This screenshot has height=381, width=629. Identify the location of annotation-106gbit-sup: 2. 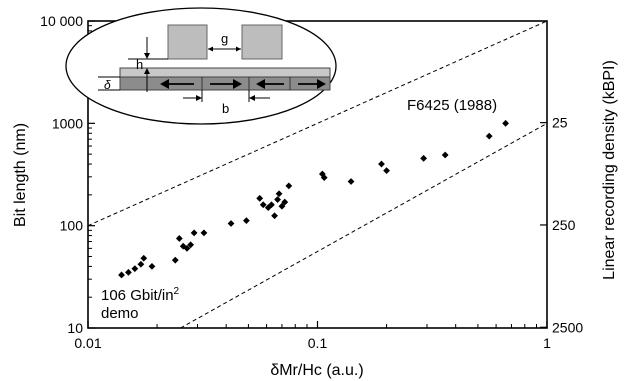
(177, 291).